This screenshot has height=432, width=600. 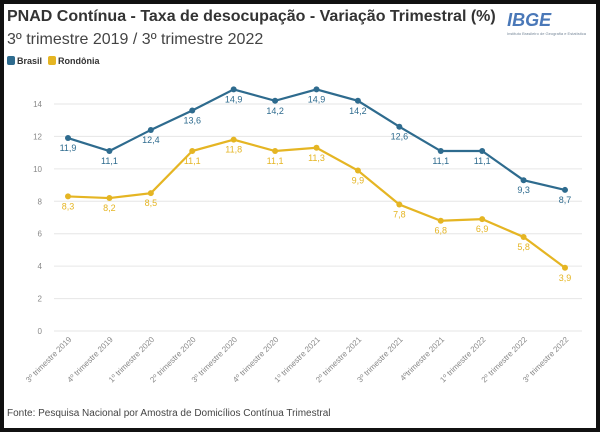 I want to click on data-label: 12,4, so click(x=151, y=140).